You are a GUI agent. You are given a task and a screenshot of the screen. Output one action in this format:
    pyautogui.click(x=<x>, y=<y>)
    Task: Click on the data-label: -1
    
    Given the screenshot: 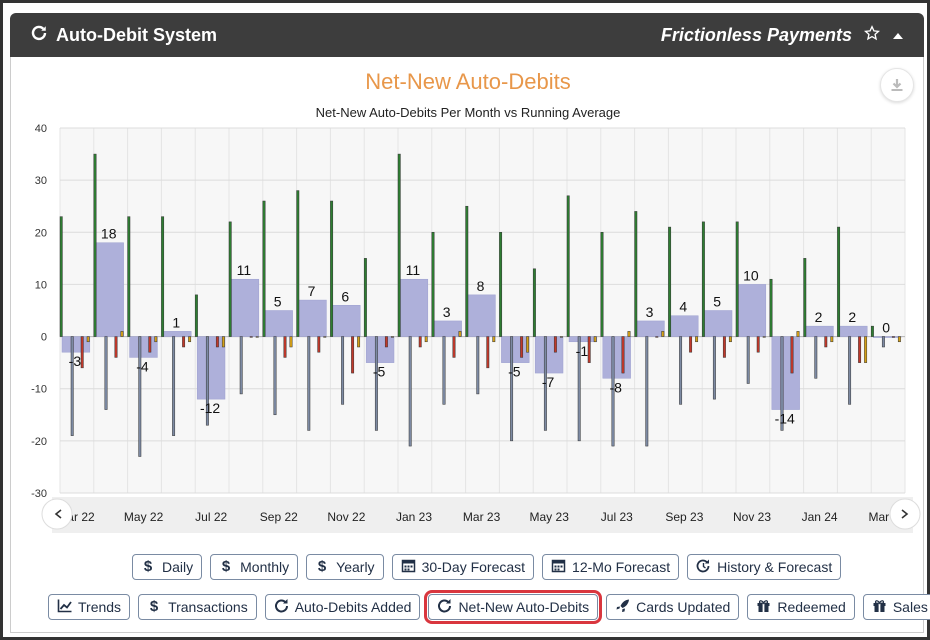 What is the action you would take?
    pyautogui.click(x=582, y=351)
    